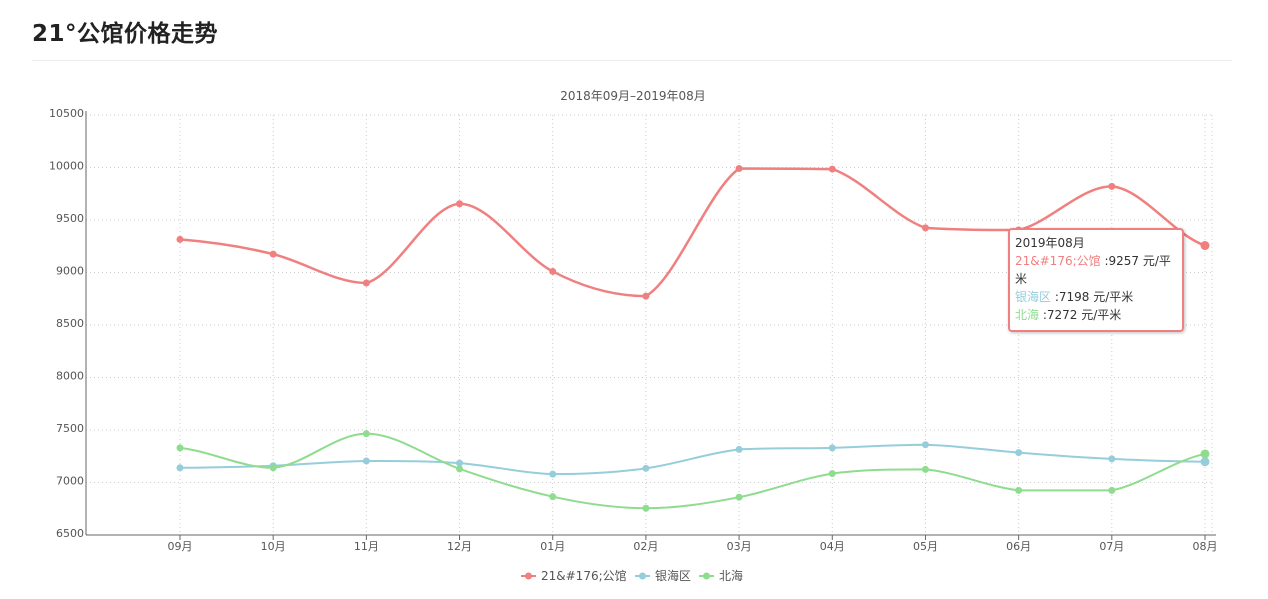 The width and height of the screenshot is (1268, 599). I want to click on legend-label: 银海区, so click(673, 575).